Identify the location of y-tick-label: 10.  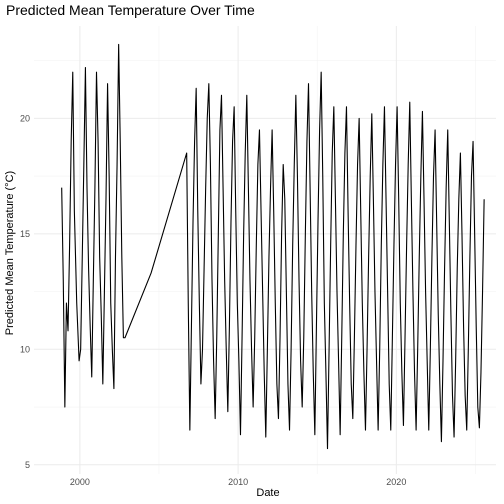
(25, 349).